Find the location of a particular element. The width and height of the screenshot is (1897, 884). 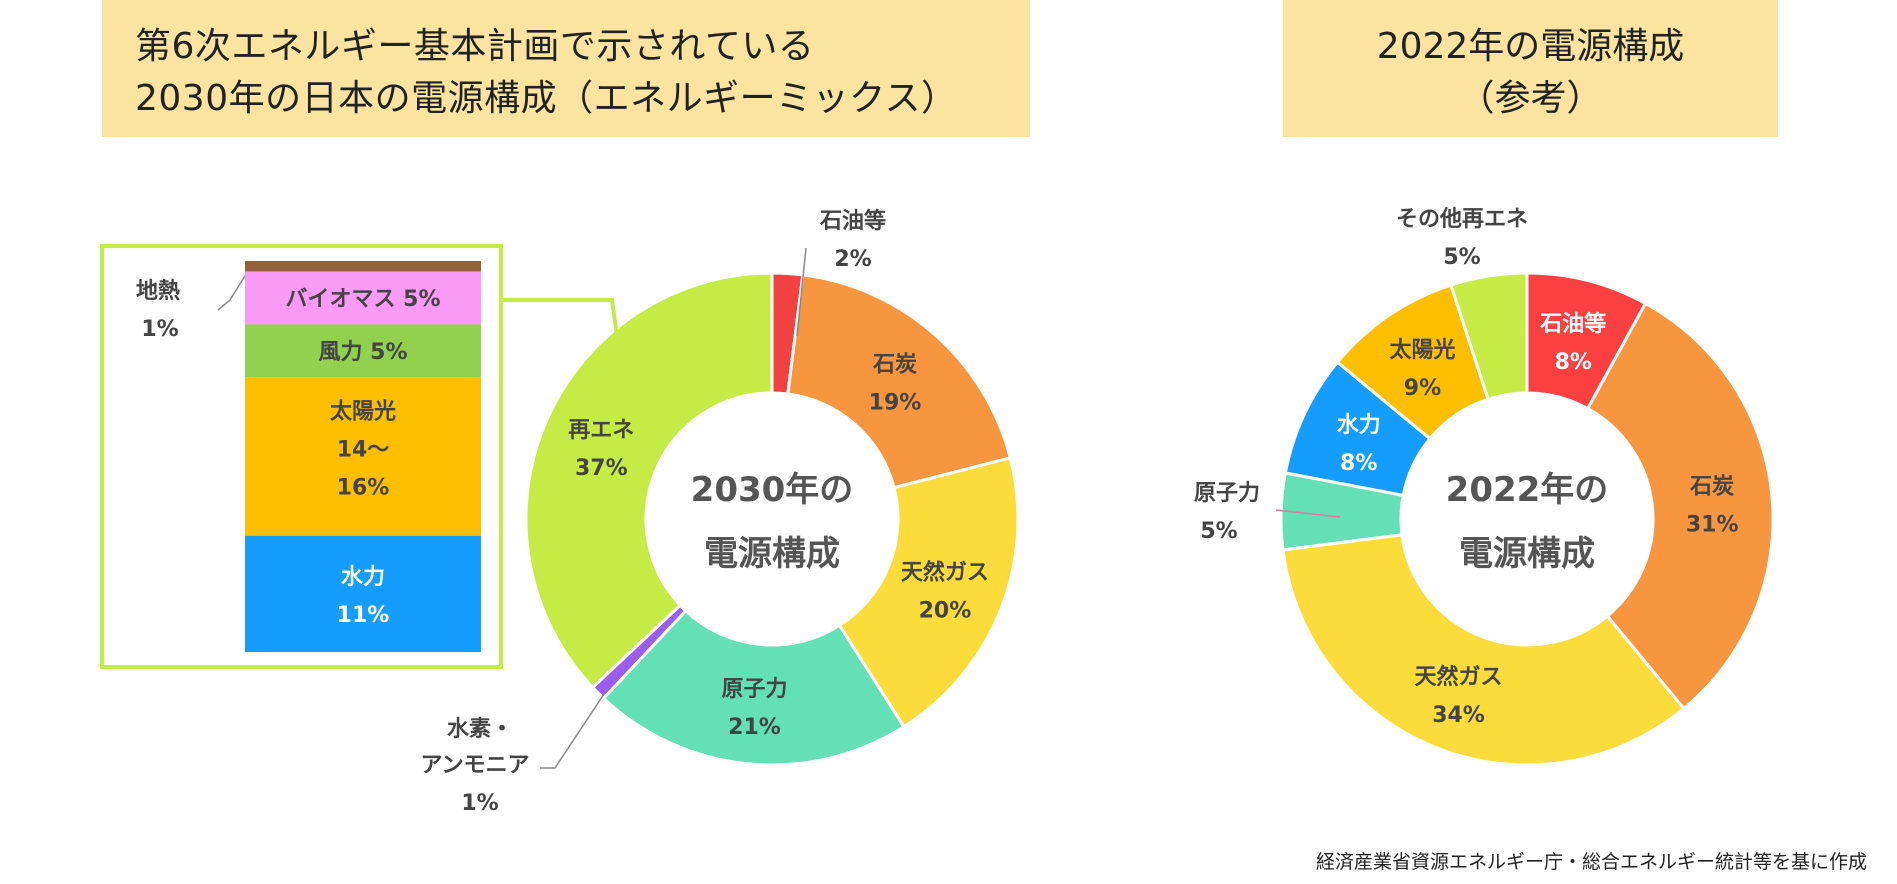

renewables-frame is located at coordinates (301, 456).